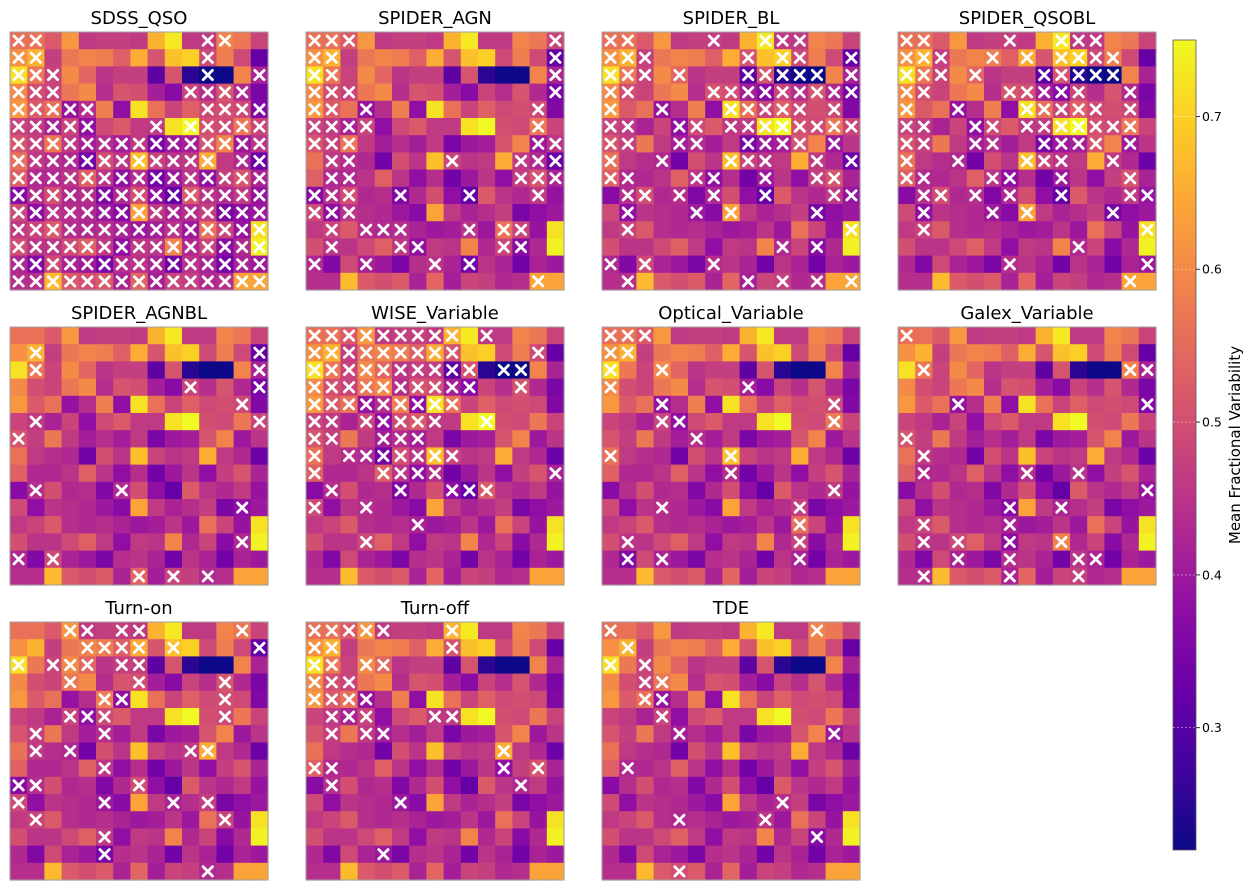 This screenshot has width=1255, height=890. I want to click on panel-turn-on: Turn-on, so click(139, 739).